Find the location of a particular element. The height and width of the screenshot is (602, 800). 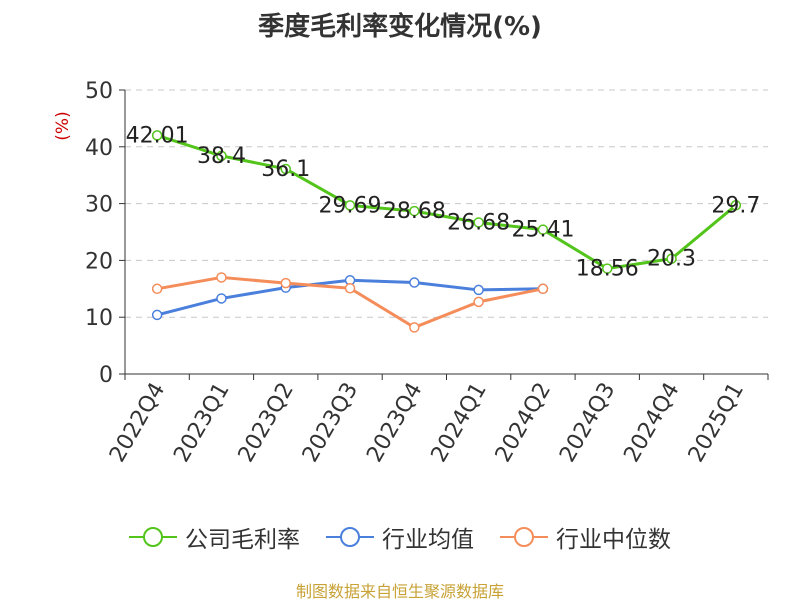

legend-item: 公司毛利率 is located at coordinates (214, 537).